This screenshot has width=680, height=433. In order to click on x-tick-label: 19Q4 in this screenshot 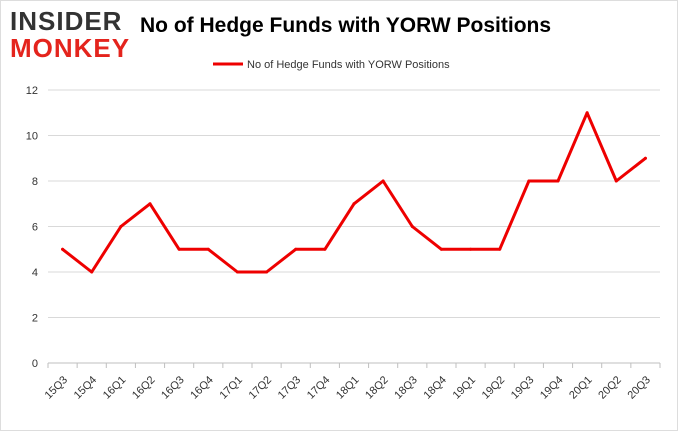, I will do `click(552, 388)`.